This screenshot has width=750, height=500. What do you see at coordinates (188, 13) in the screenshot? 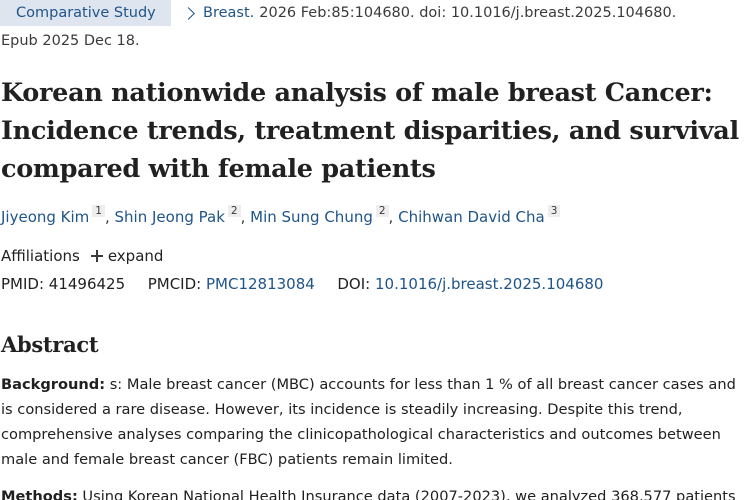
I see `chevron-right-icon` at bounding box center [188, 13].